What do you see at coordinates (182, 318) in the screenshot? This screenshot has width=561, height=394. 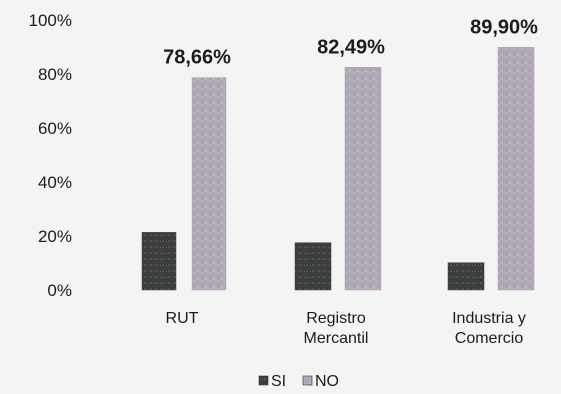 I see `x-category-label: RUT` at bounding box center [182, 318].